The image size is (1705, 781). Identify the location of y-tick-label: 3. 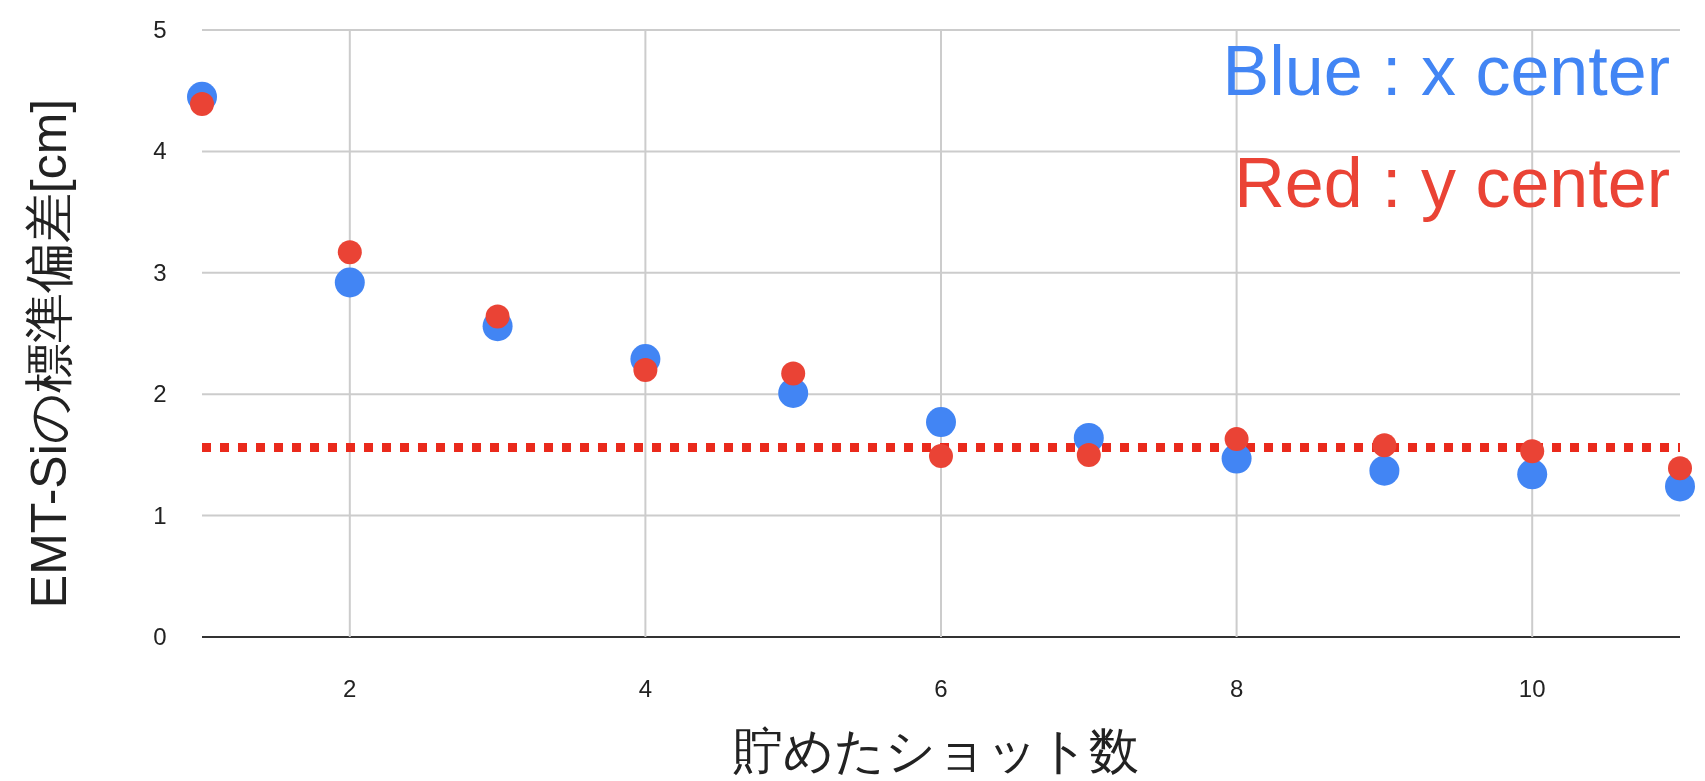
(160, 272).